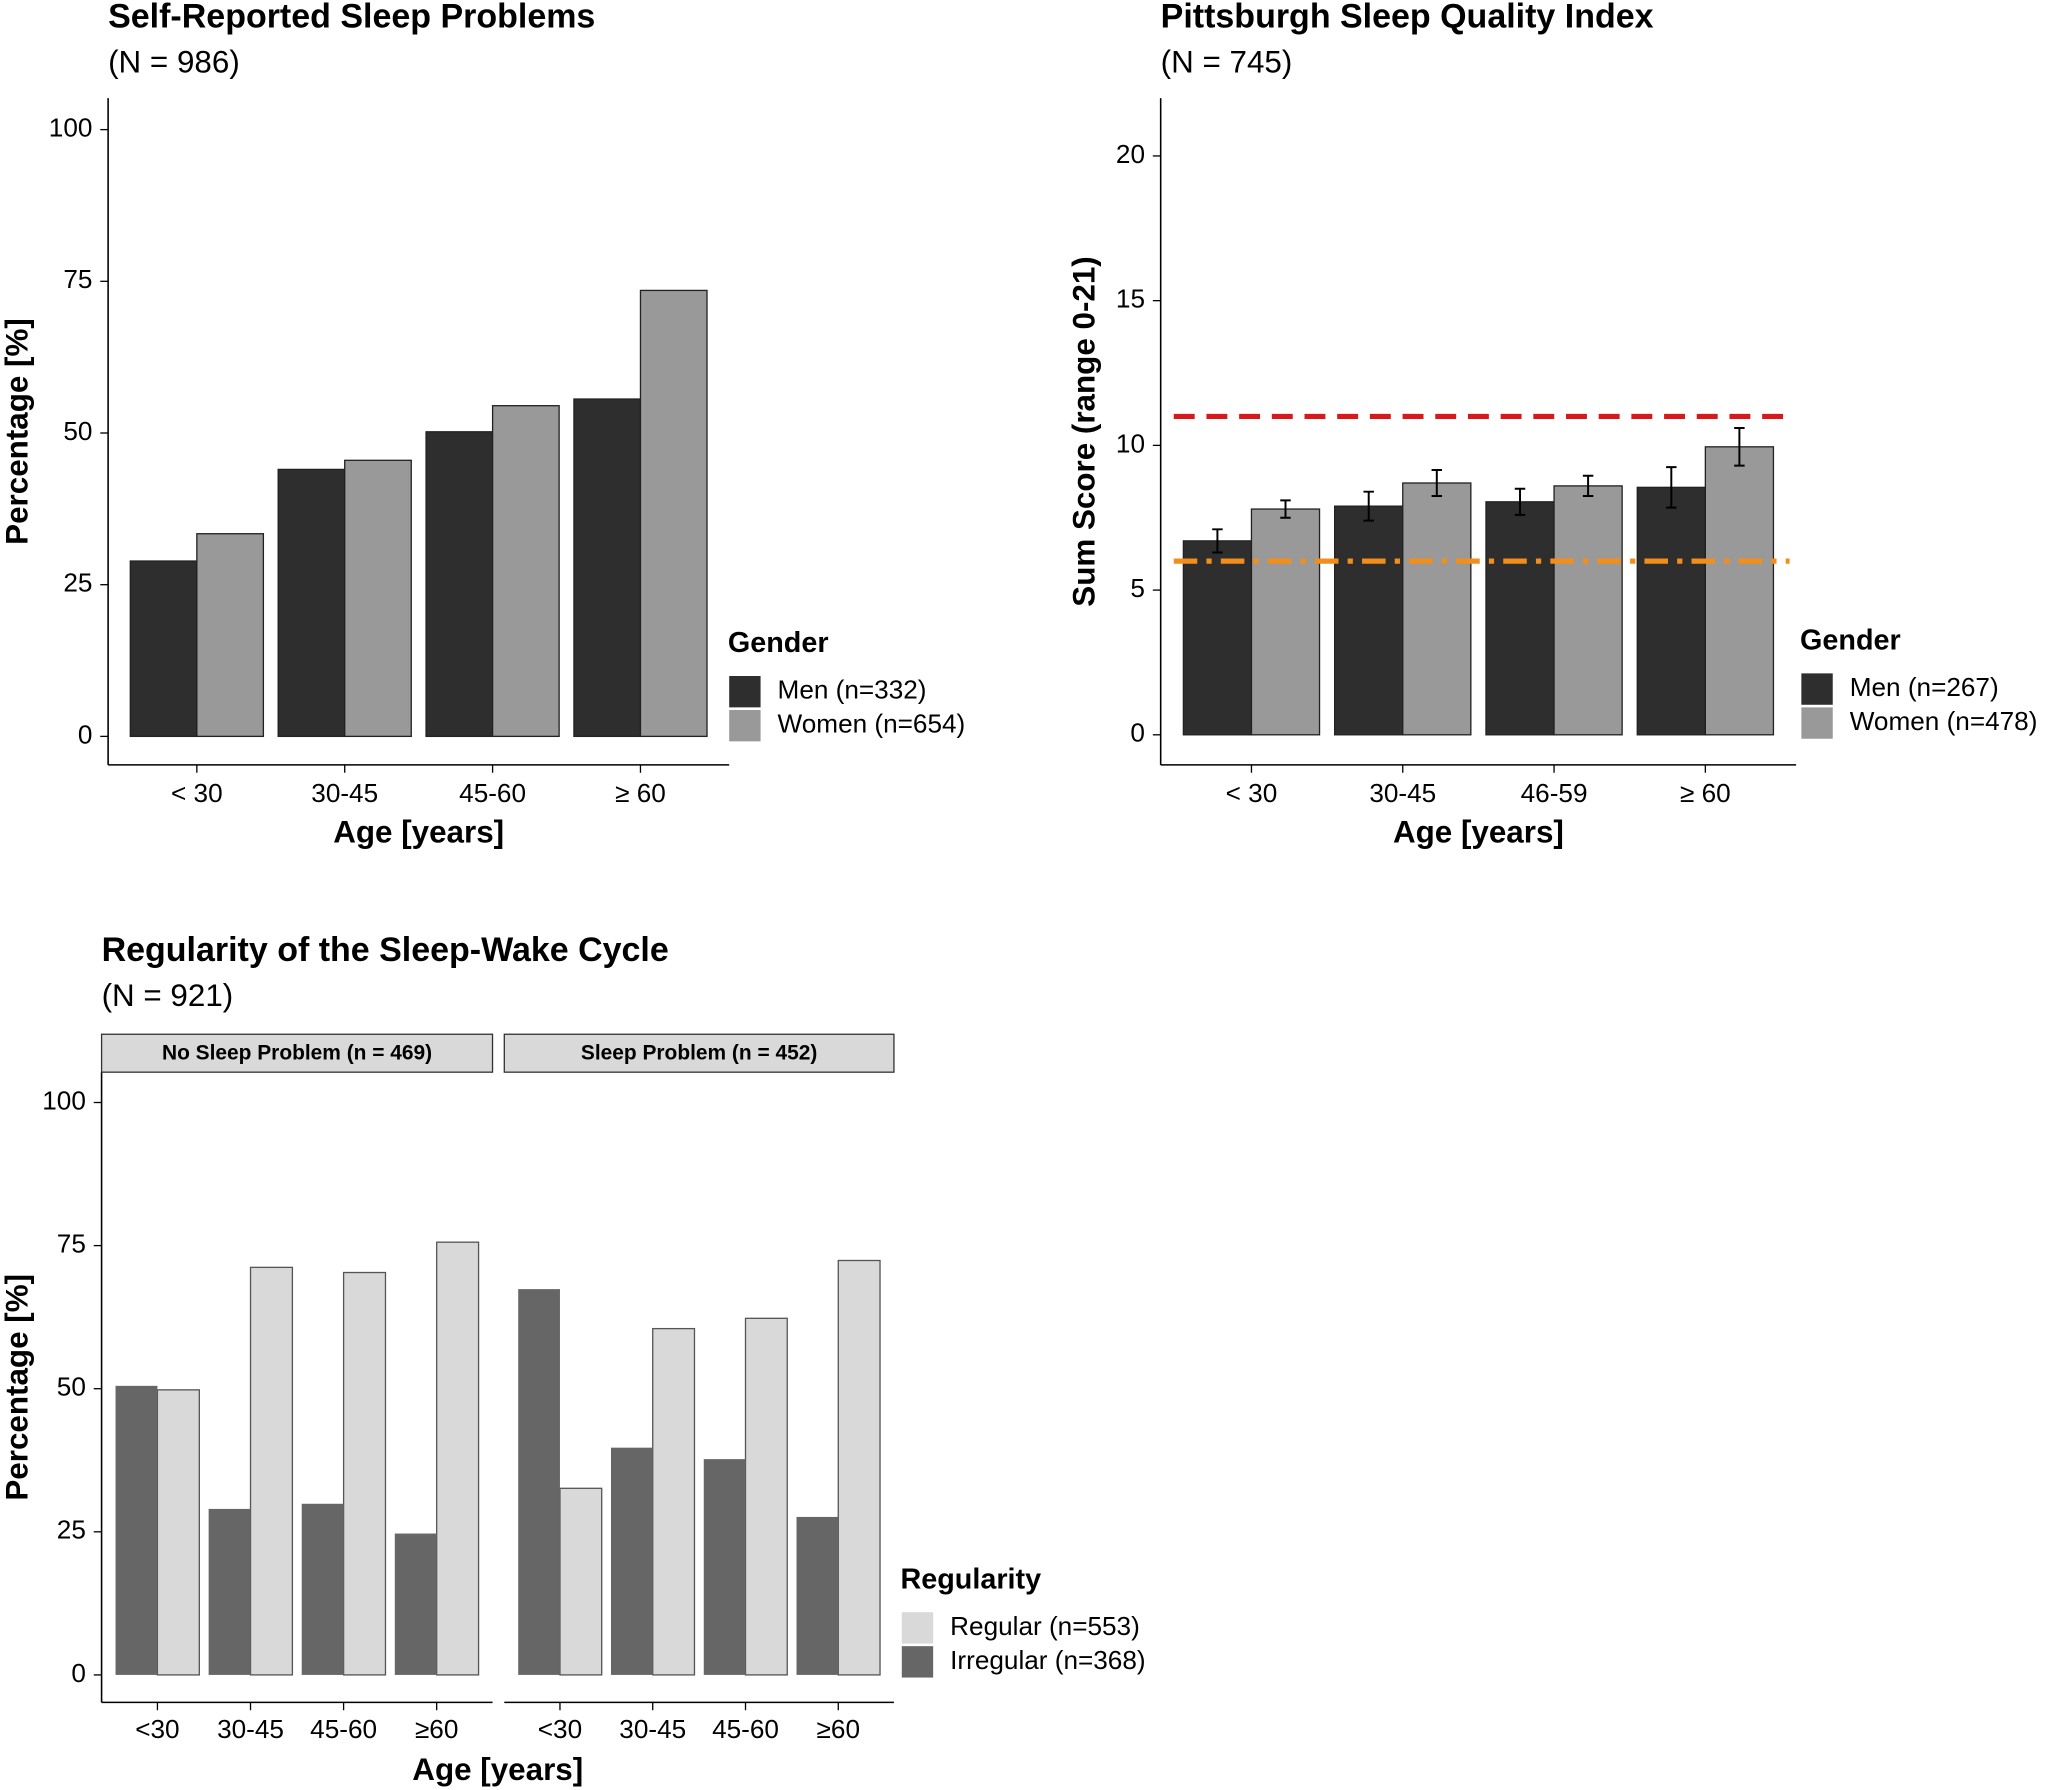 The image size is (2052, 1790). What do you see at coordinates (174, 61) in the screenshot?
I see `chart-subtitle: (N = 986)` at bounding box center [174, 61].